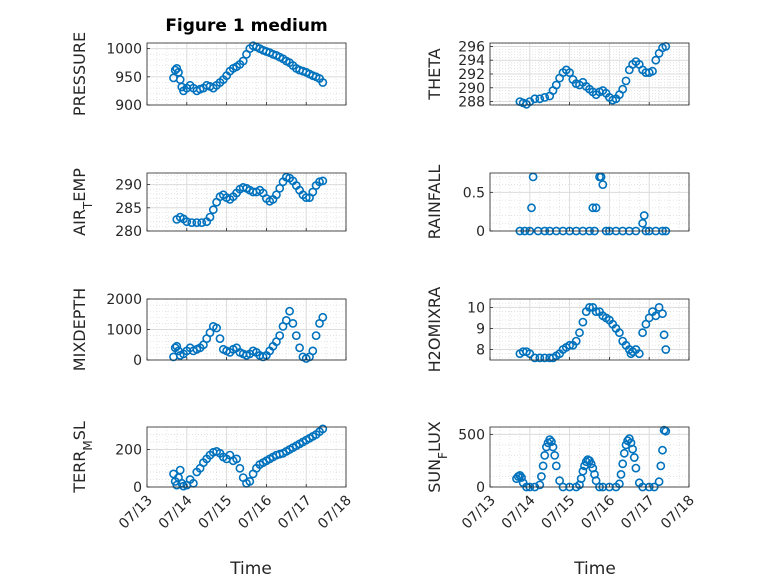 Image resolution: width=778 pixels, height=583 pixels. What do you see at coordinates (437, 457) in the screenshot?
I see `y-axis-label: SUNFLUX` at bounding box center [437, 457].